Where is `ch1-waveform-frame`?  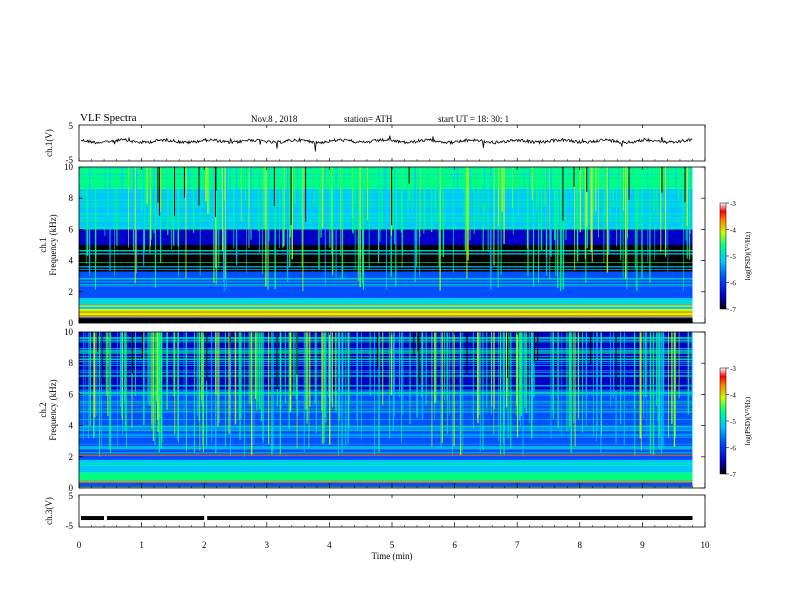 ch1-waveform-frame is located at coordinates (392, 143).